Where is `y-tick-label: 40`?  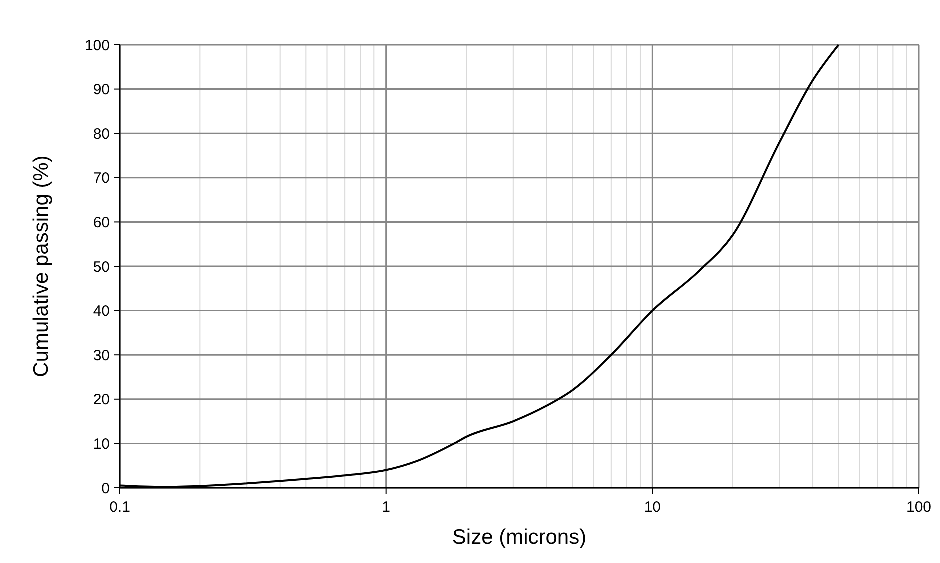
y-tick-label: 40 is located at coordinates (101, 311).